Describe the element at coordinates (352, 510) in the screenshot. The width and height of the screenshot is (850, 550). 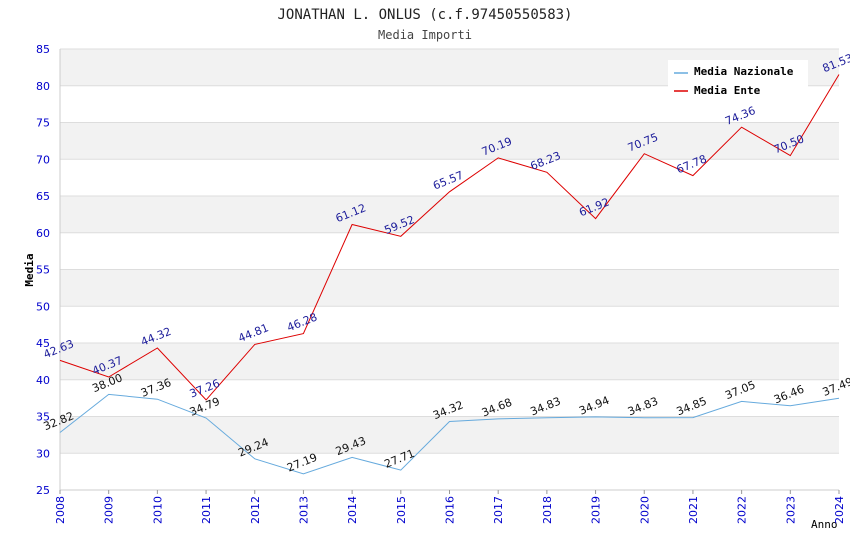
I see `x-tick-label: 2014` at that location.